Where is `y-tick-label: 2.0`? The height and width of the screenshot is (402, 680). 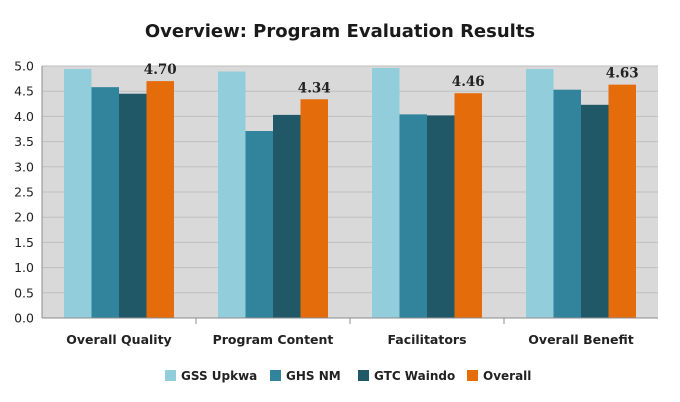 y-tick-label: 2.0 is located at coordinates (24, 217).